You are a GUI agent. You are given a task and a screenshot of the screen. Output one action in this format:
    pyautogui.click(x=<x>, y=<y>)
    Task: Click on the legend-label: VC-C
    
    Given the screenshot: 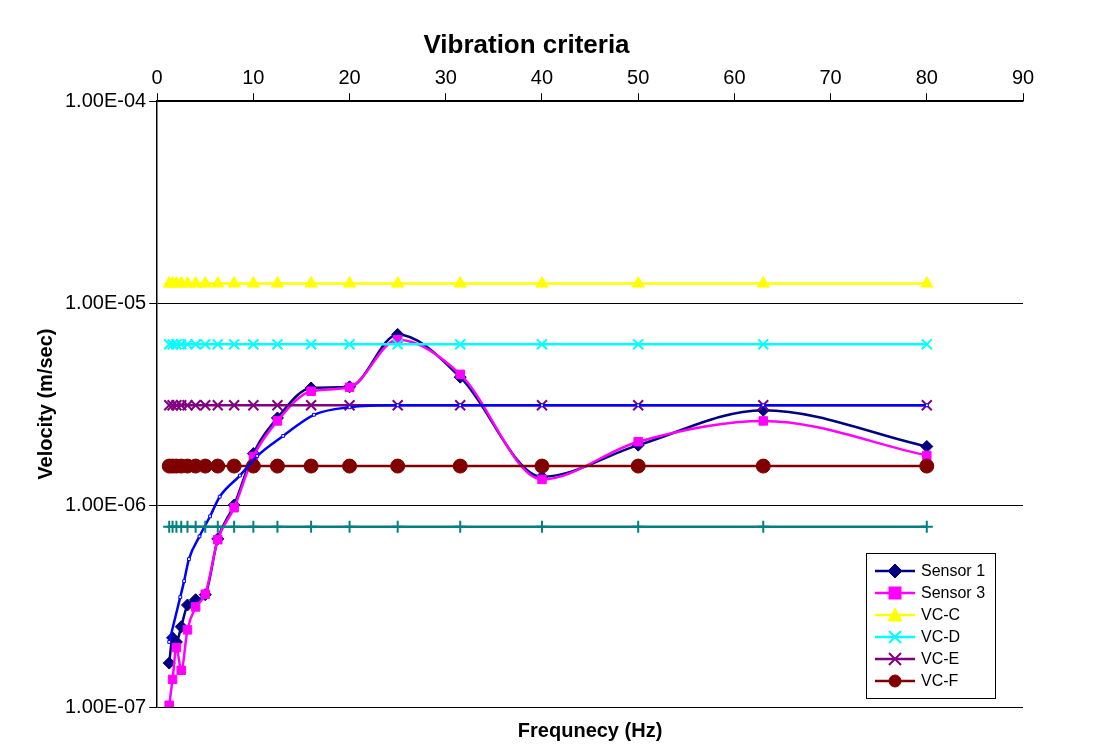 What is the action you would take?
    pyautogui.click(x=941, y=615)
    